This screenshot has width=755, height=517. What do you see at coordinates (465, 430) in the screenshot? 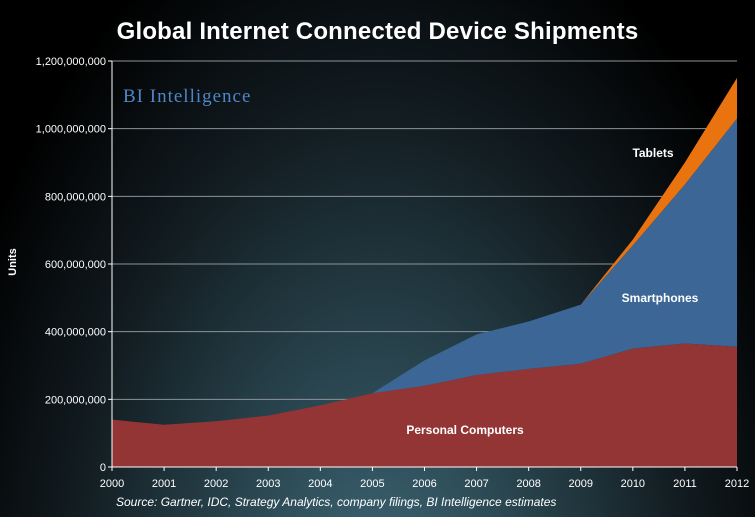
I see `series-label-personal-computers: Personal Computers` at bounding box center [465, 430].